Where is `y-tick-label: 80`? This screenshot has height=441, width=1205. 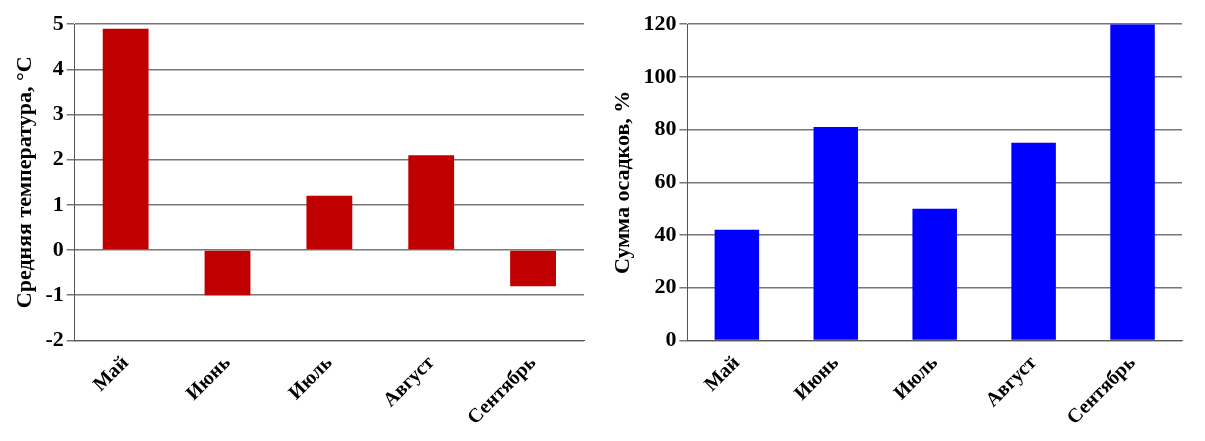 y-tick-label: 80 is located at coordinates (665, 128).